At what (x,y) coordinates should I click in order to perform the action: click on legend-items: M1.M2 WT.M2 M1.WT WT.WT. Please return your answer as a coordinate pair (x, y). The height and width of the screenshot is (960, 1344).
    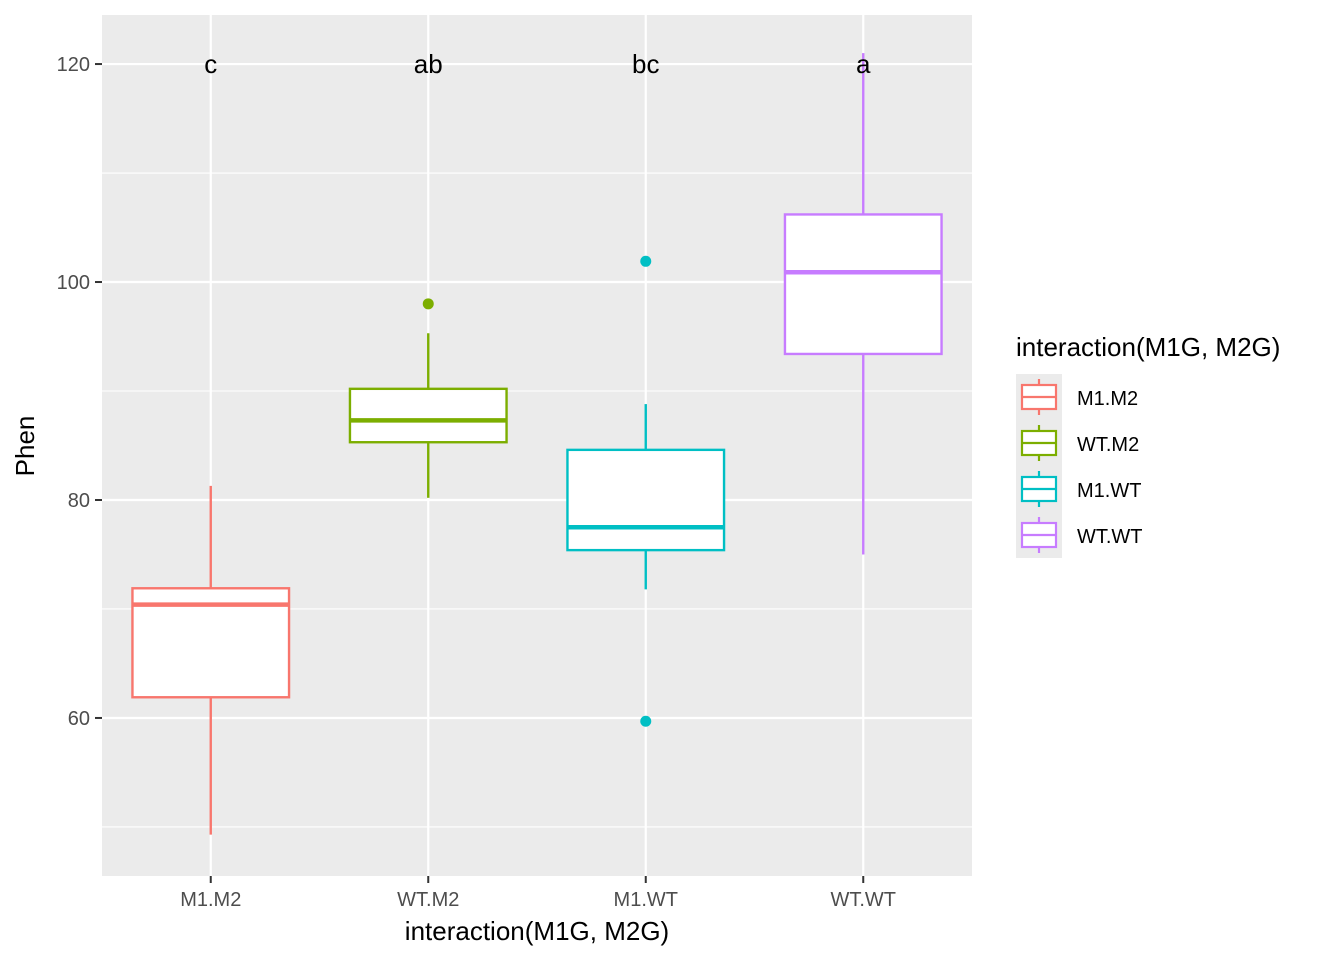
    Looking at the image, I should click on (1079, 466).